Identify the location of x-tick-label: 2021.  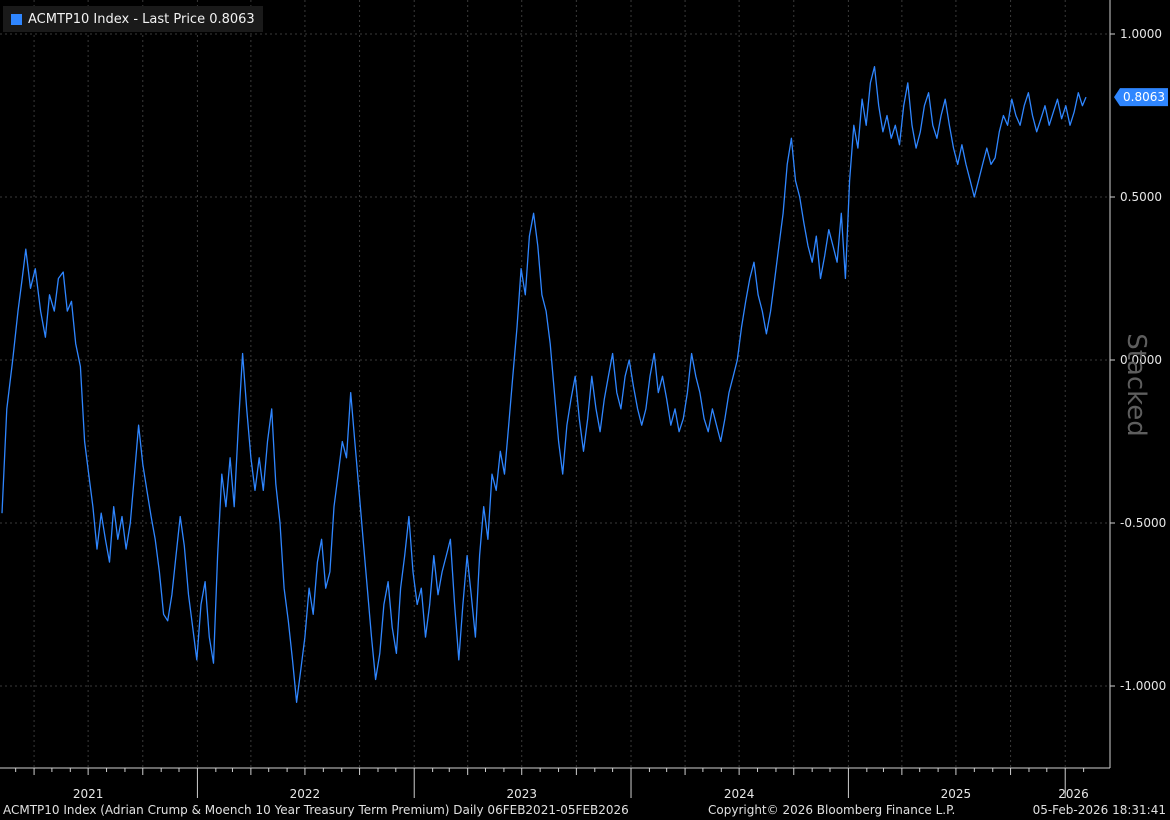
(88, 794).